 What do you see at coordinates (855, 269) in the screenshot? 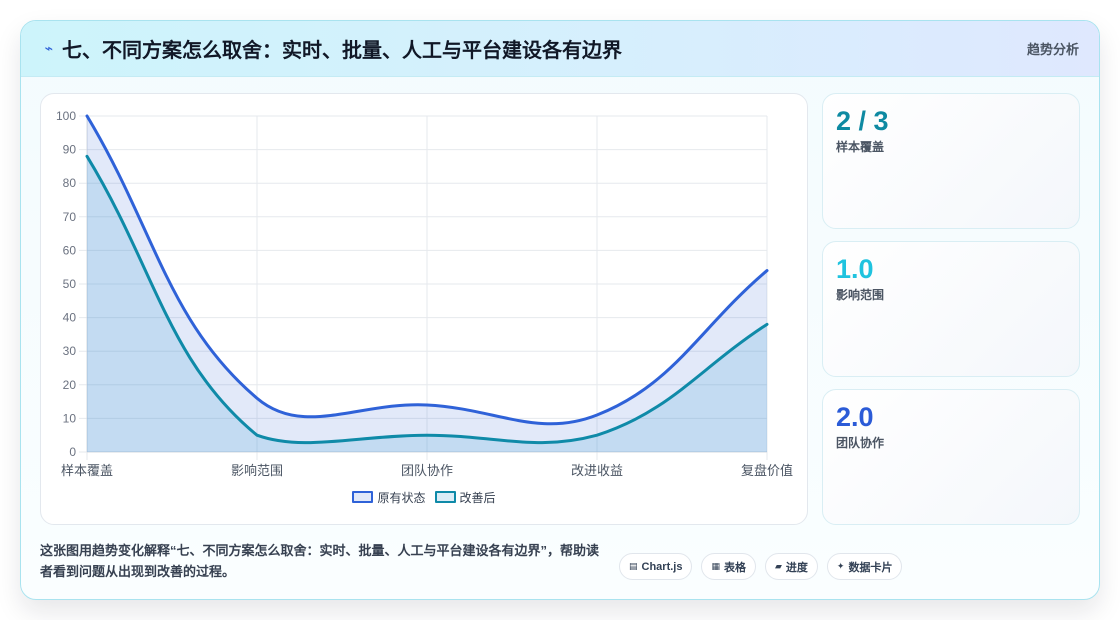
I see `stat-value: 1.0` at bounding box center [855, 269].